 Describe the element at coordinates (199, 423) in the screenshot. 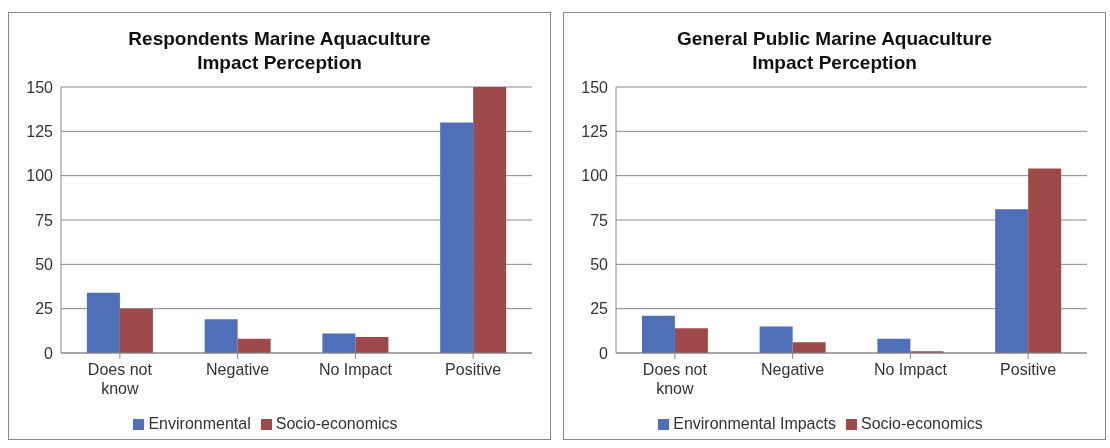

I see `legend-label: Environmental` at that location.